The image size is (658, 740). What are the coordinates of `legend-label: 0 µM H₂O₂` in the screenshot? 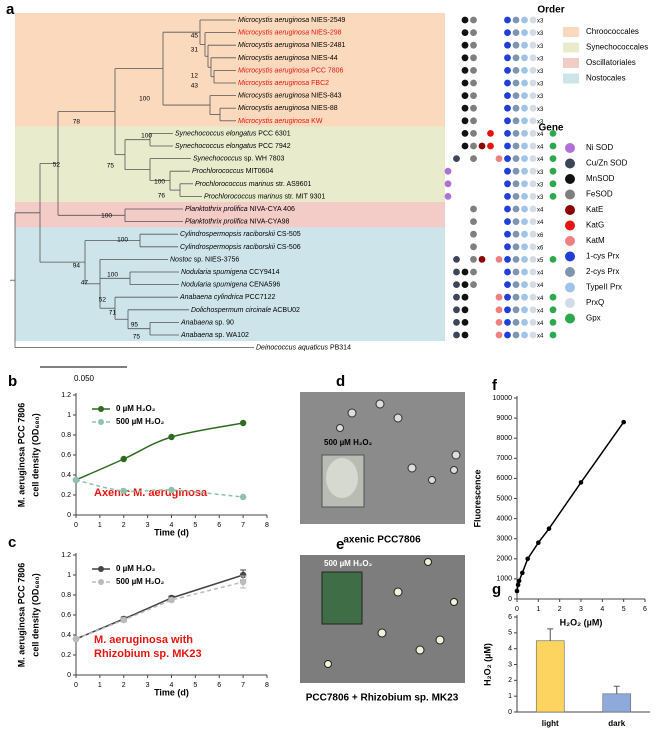 It's located at (136, 568).